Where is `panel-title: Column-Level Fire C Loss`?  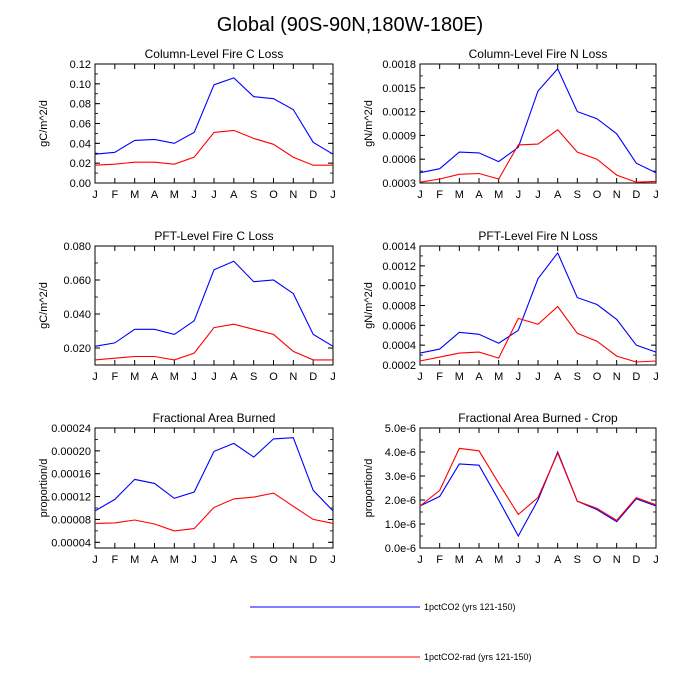
panel-title: Column-Level Fire C Loss is located at coordinates (214, 54).